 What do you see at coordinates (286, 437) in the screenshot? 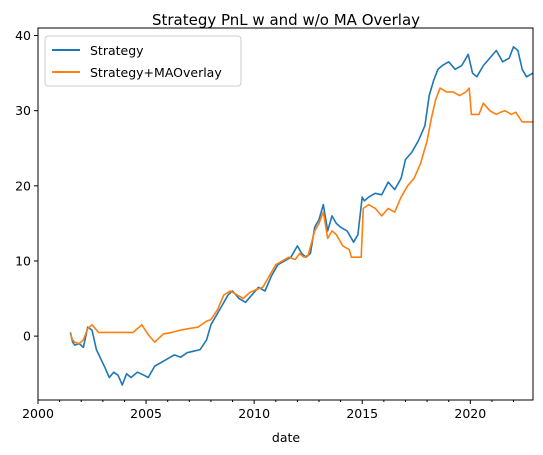
I see `x-axis-label: date` at bounding box center [286, 437].